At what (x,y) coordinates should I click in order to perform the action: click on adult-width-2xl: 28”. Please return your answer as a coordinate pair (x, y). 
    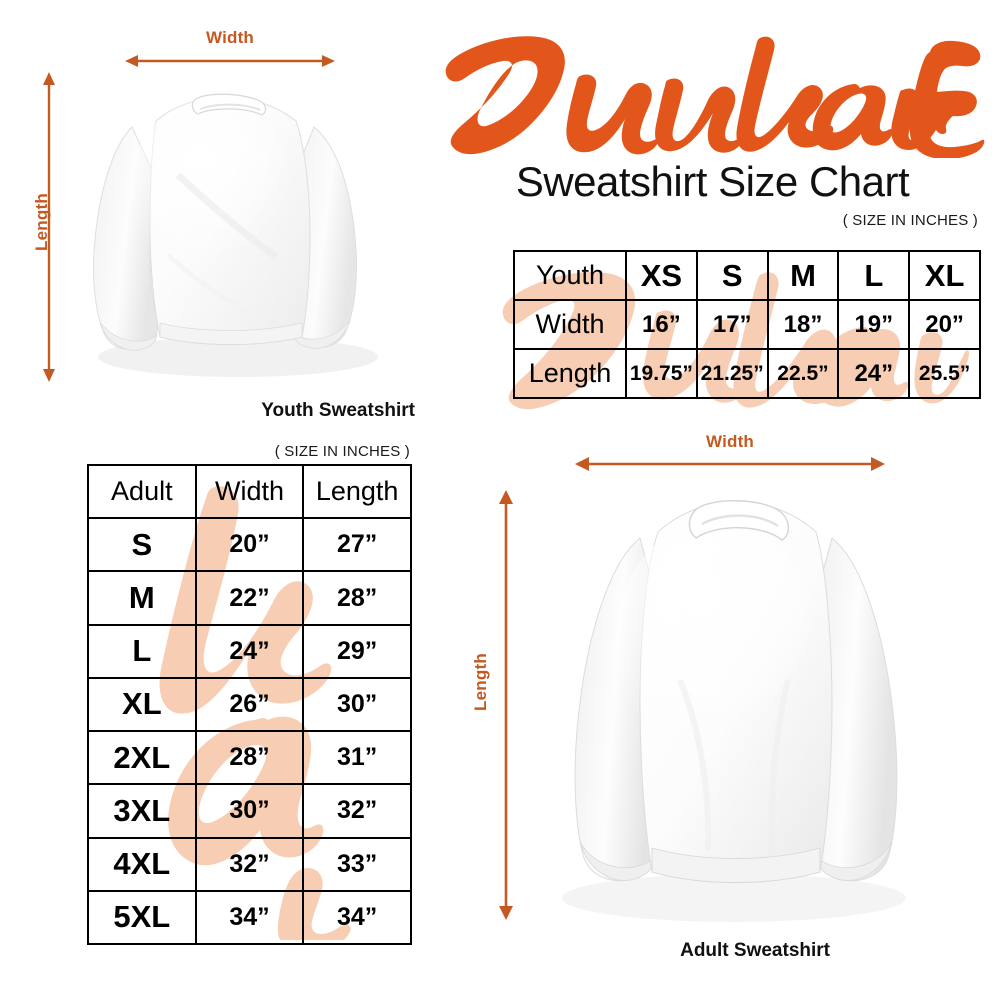
    Looking at the image, I should click on (249, 758).